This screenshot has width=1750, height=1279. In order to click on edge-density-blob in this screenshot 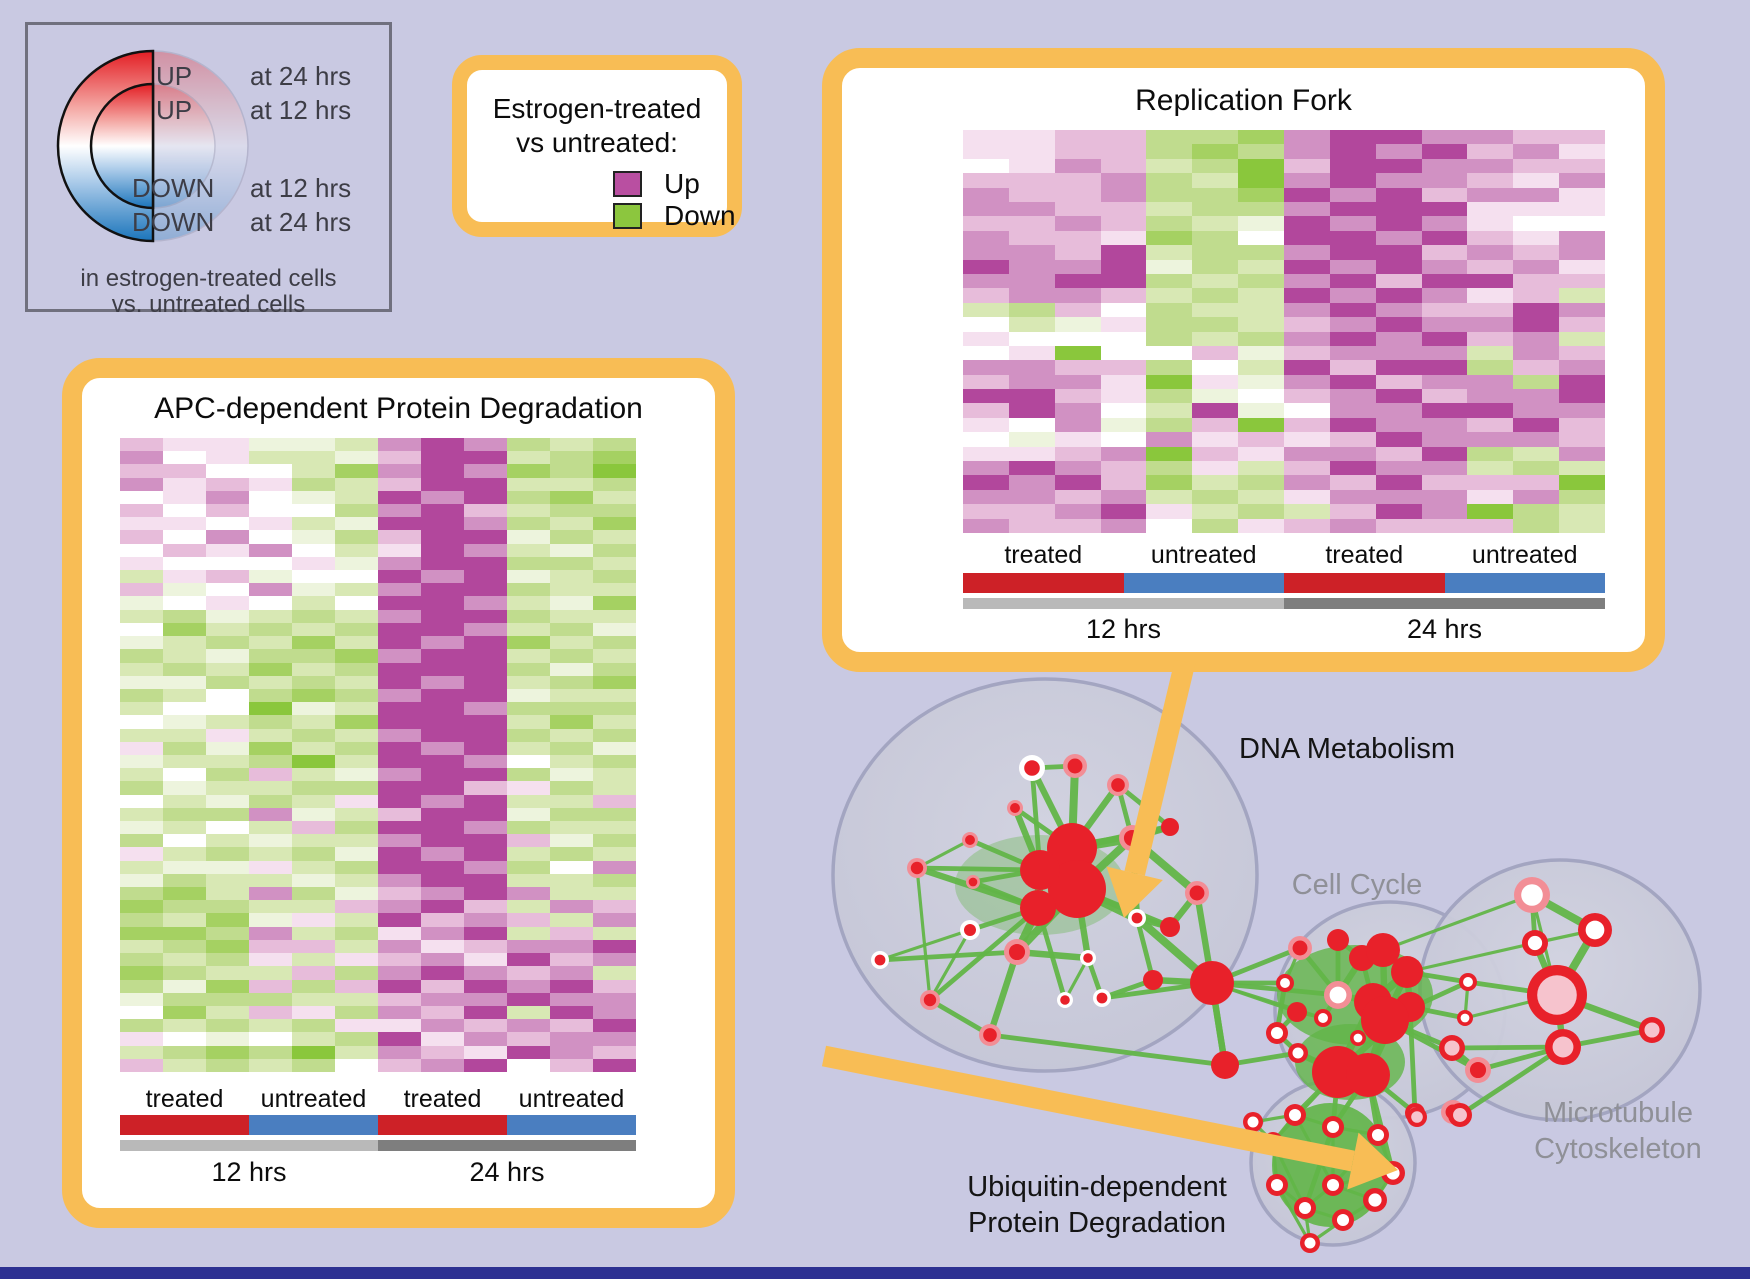, I will do `click(1355, 995)`.